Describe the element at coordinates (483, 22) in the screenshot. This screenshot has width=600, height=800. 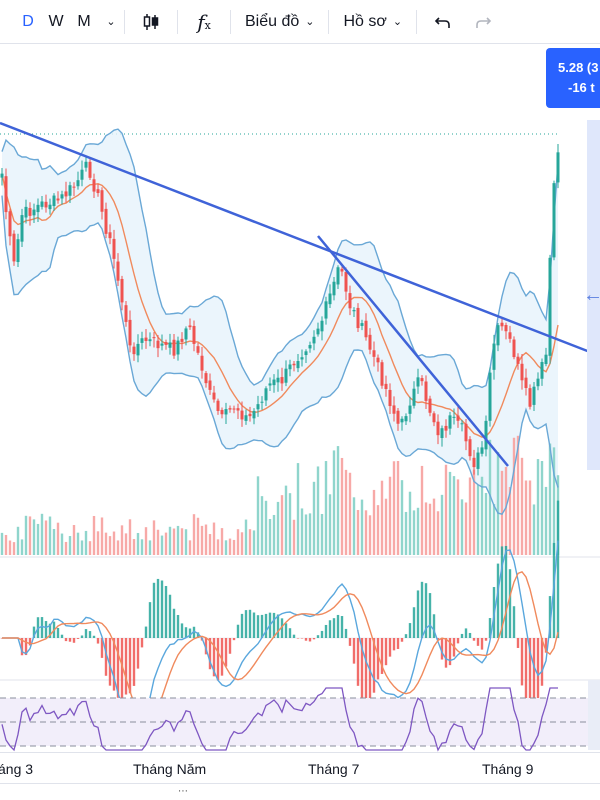
I see `redo-button` at that location.